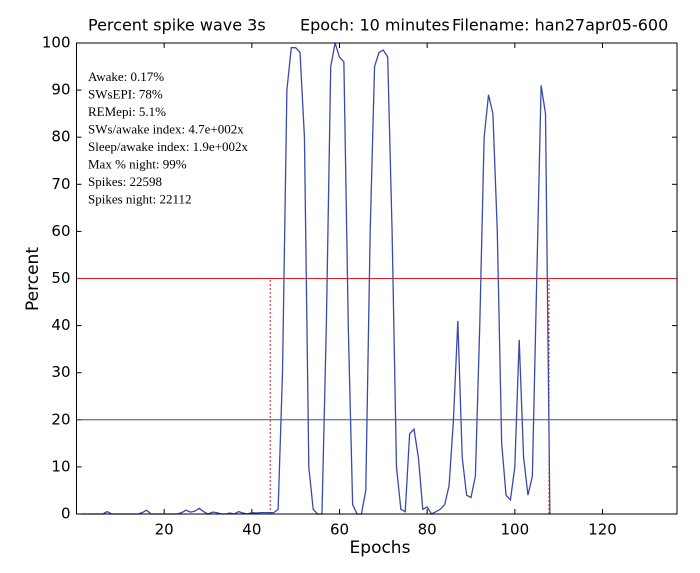 The height and width of the screenshot is (573, 700). What do you see at coordinates (427, 530) in the screenshot?
I see `x-tick-label: 80` at bounding box center [427, 530].